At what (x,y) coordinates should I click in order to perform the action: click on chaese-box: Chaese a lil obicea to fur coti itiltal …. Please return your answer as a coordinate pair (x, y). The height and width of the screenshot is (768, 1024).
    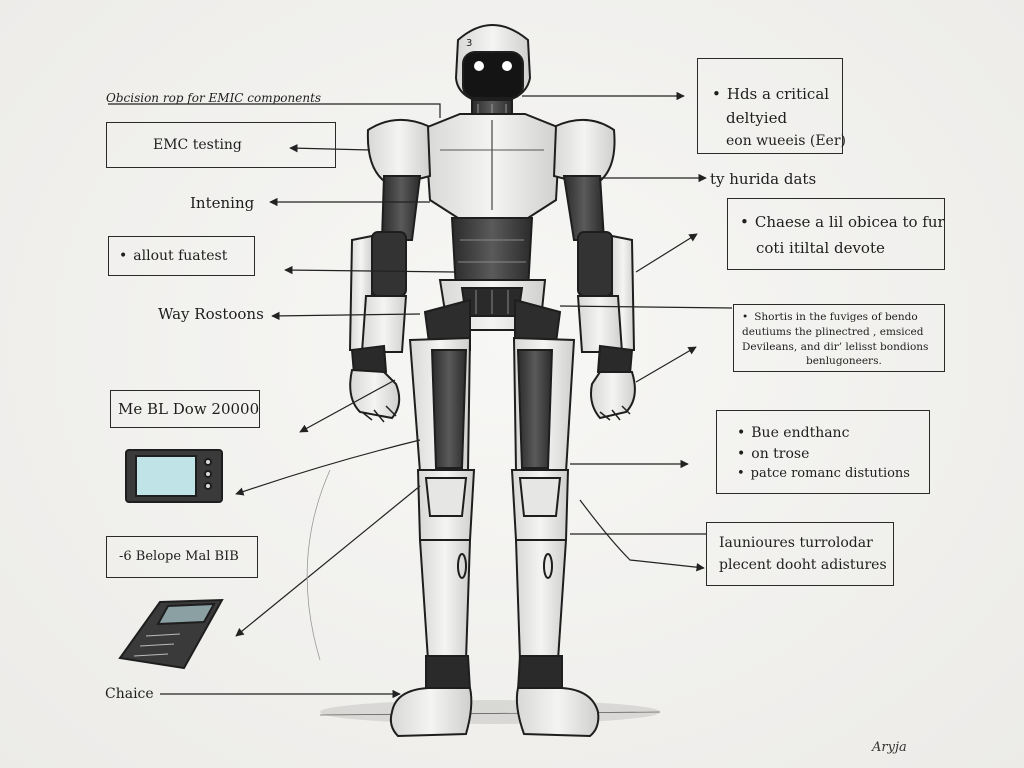
    Looking at the image, I should click on (836, 234).